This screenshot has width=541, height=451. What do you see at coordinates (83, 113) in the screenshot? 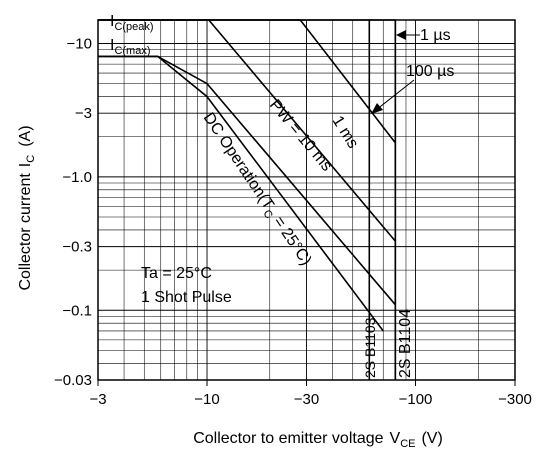
I see `y-tick-label: −3` at bounding box center [83, 113].